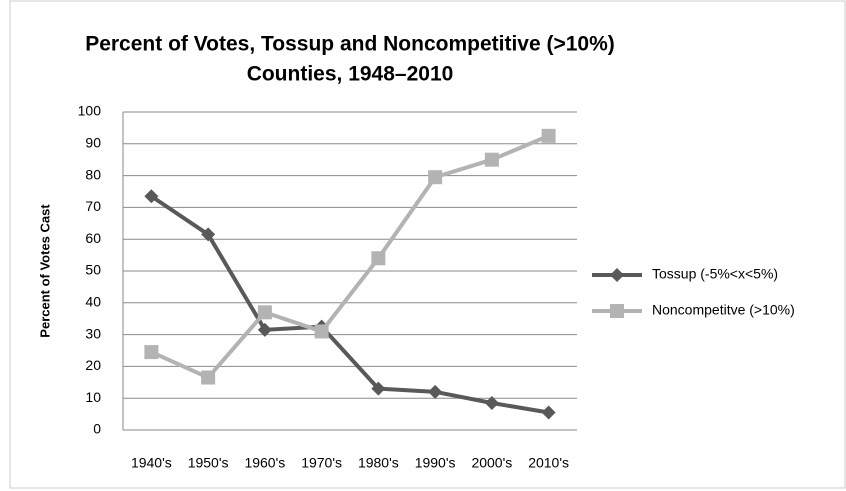  What do you see at coordinates (93, 270) in the screenshot?
I see `y-tick-label: 50` at bounding box center [93, 270].